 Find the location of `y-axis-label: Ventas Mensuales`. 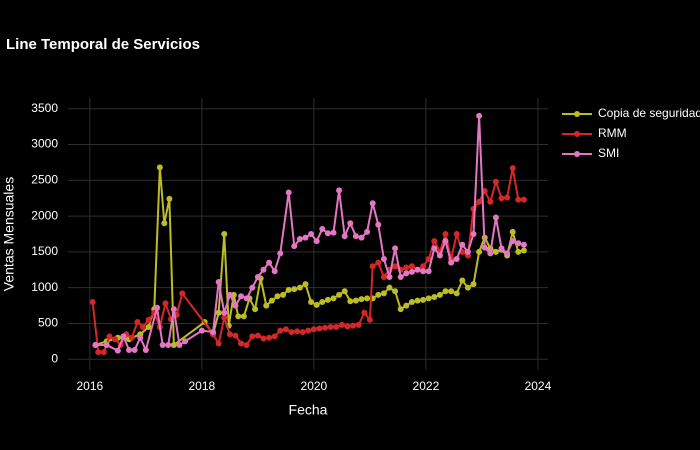

y-axis-label: Ventas Mensuales is located at coordinates (9, 234).